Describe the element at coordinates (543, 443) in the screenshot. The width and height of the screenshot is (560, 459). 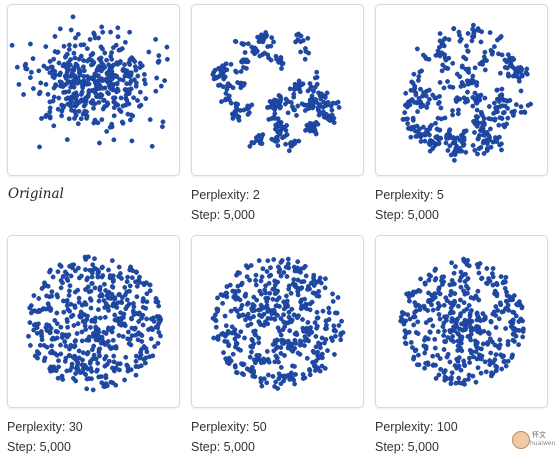
I see `watermark-line2: huaiwen` at that location.